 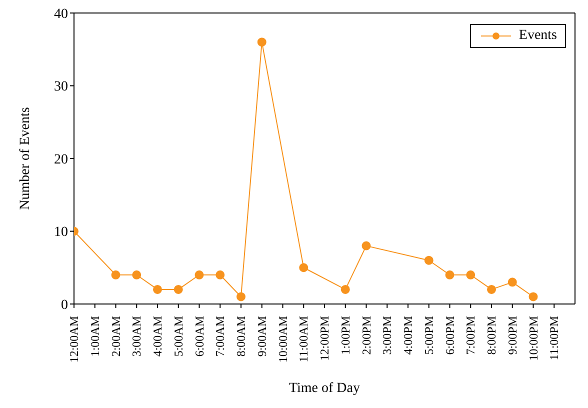 I want to click on x-tick-label: 1:00AM, so click(x=95, y=336).